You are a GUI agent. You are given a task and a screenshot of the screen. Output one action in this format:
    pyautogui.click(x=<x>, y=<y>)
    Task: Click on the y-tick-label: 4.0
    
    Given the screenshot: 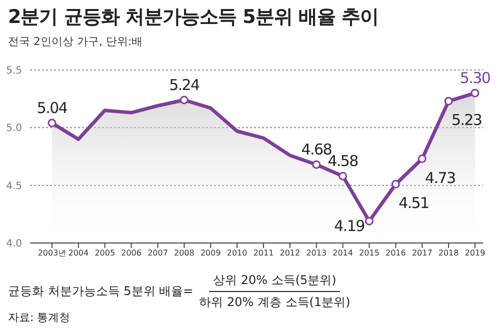 What is the action you would take?
    pyautogui.click(x=14, y=244)
    